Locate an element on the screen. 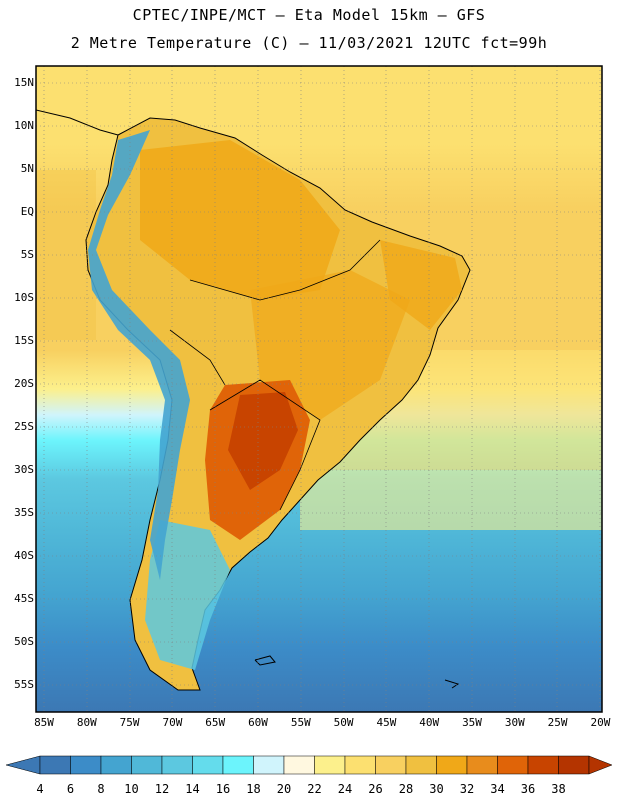 Image resolution: width=618 pixels, height=800 pixels. colorbar is located at coordinates (309, 765).